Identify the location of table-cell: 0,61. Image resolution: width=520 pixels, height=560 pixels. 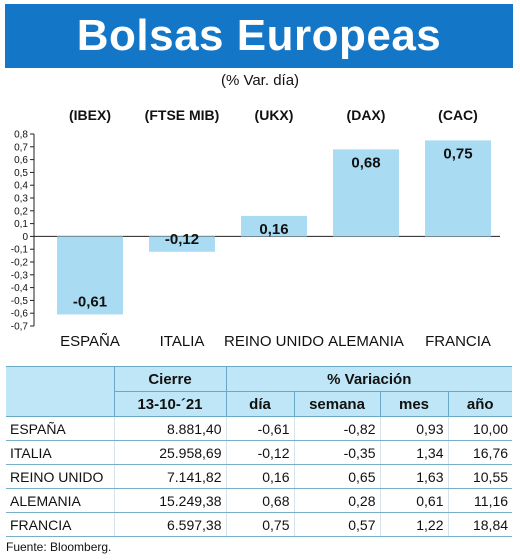
(413, 500).